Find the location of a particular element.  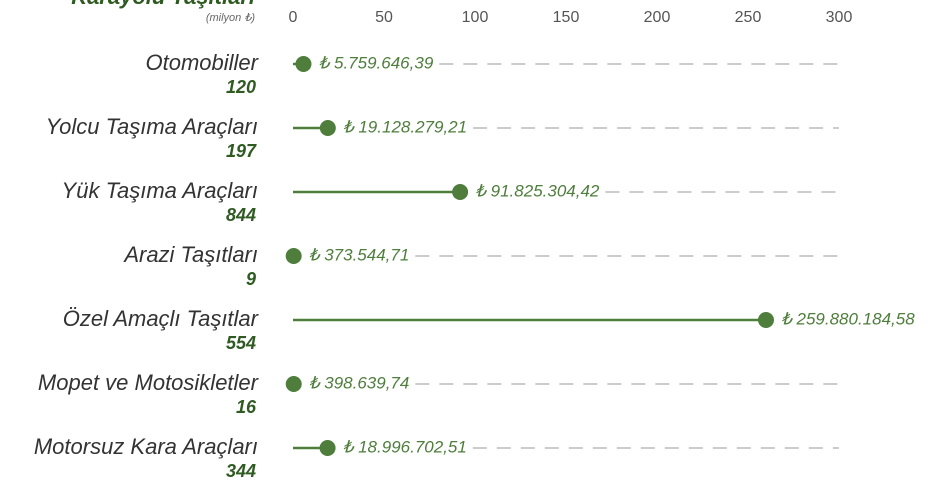

value-label: ₺ 5.759.646,39 is located at coordinates (375, 62).